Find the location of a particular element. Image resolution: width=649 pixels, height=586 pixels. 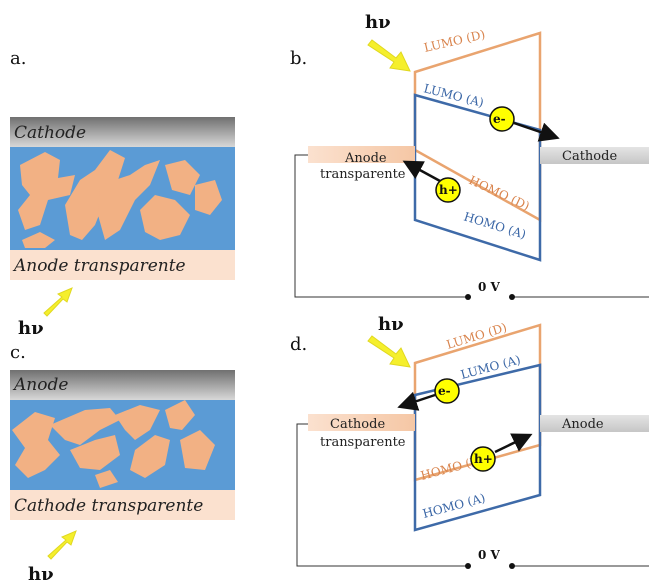

electron-b is located at coordinates (502, 119).